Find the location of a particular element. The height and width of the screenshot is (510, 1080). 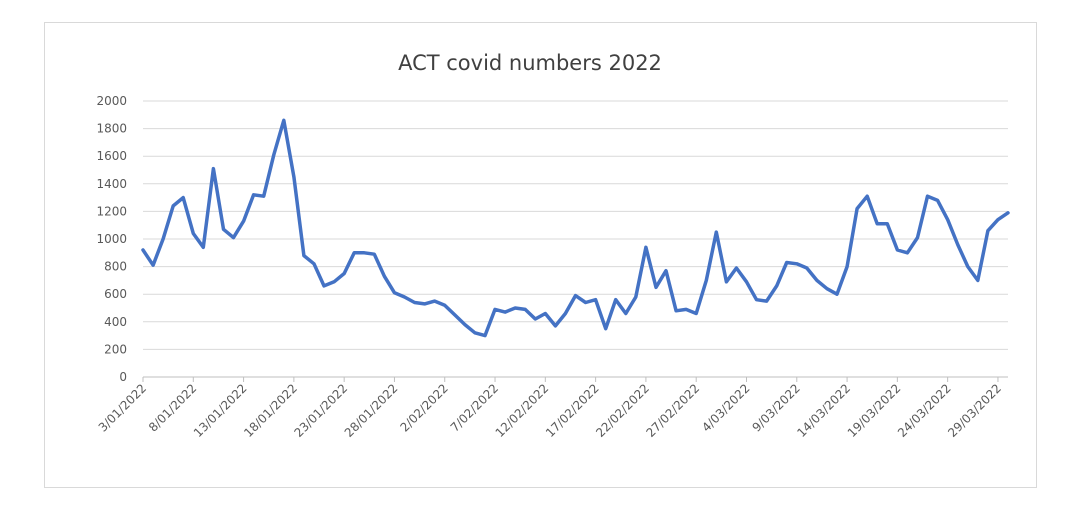

y-tick-label: 800 is located at coordinates (115, 267).